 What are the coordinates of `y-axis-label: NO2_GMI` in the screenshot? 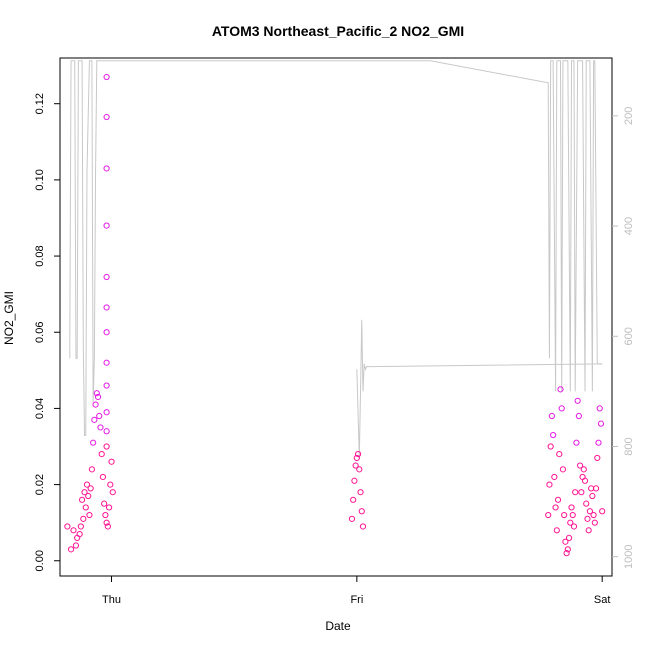 It's located at (9, 318).